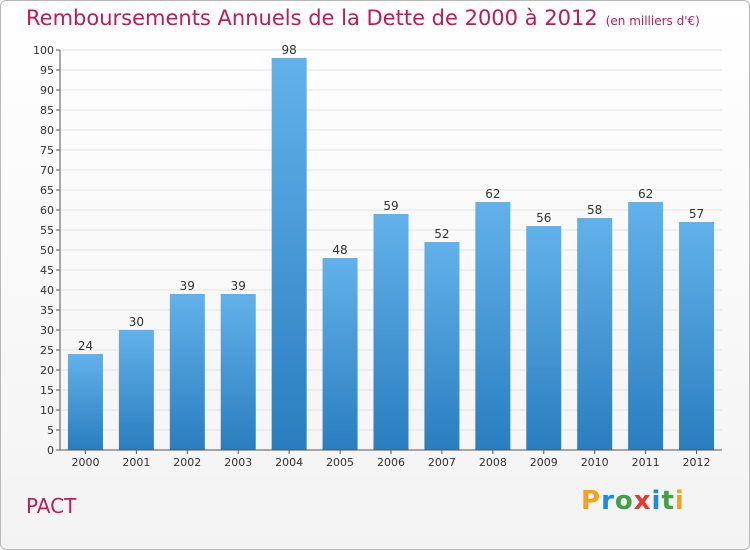 The image size is (750, 550). What do you see at coordinates (441, 234) in the screenshot?
I see `bar-value-label: 52` at bounding box center [441, 234].